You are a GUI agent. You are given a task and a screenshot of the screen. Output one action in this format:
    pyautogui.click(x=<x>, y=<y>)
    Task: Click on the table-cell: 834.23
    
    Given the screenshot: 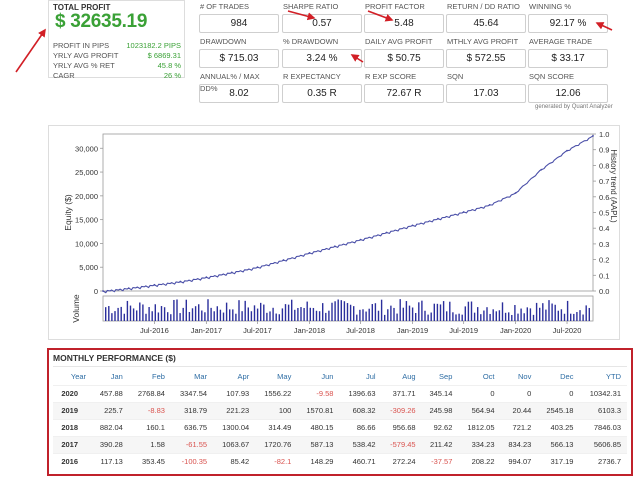 What is the action you would take?
    pyautogui.click(x=519, y=444)
    